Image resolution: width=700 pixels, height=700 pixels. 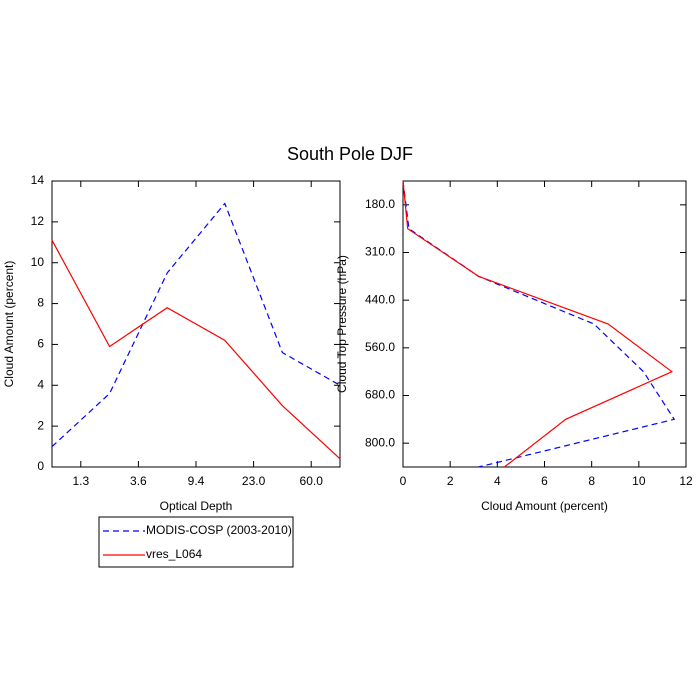 What do you see at coordinates (138, 481) in the screenshot?
I see `x-tick-label: 3.6` at bounding box center [138, 481].